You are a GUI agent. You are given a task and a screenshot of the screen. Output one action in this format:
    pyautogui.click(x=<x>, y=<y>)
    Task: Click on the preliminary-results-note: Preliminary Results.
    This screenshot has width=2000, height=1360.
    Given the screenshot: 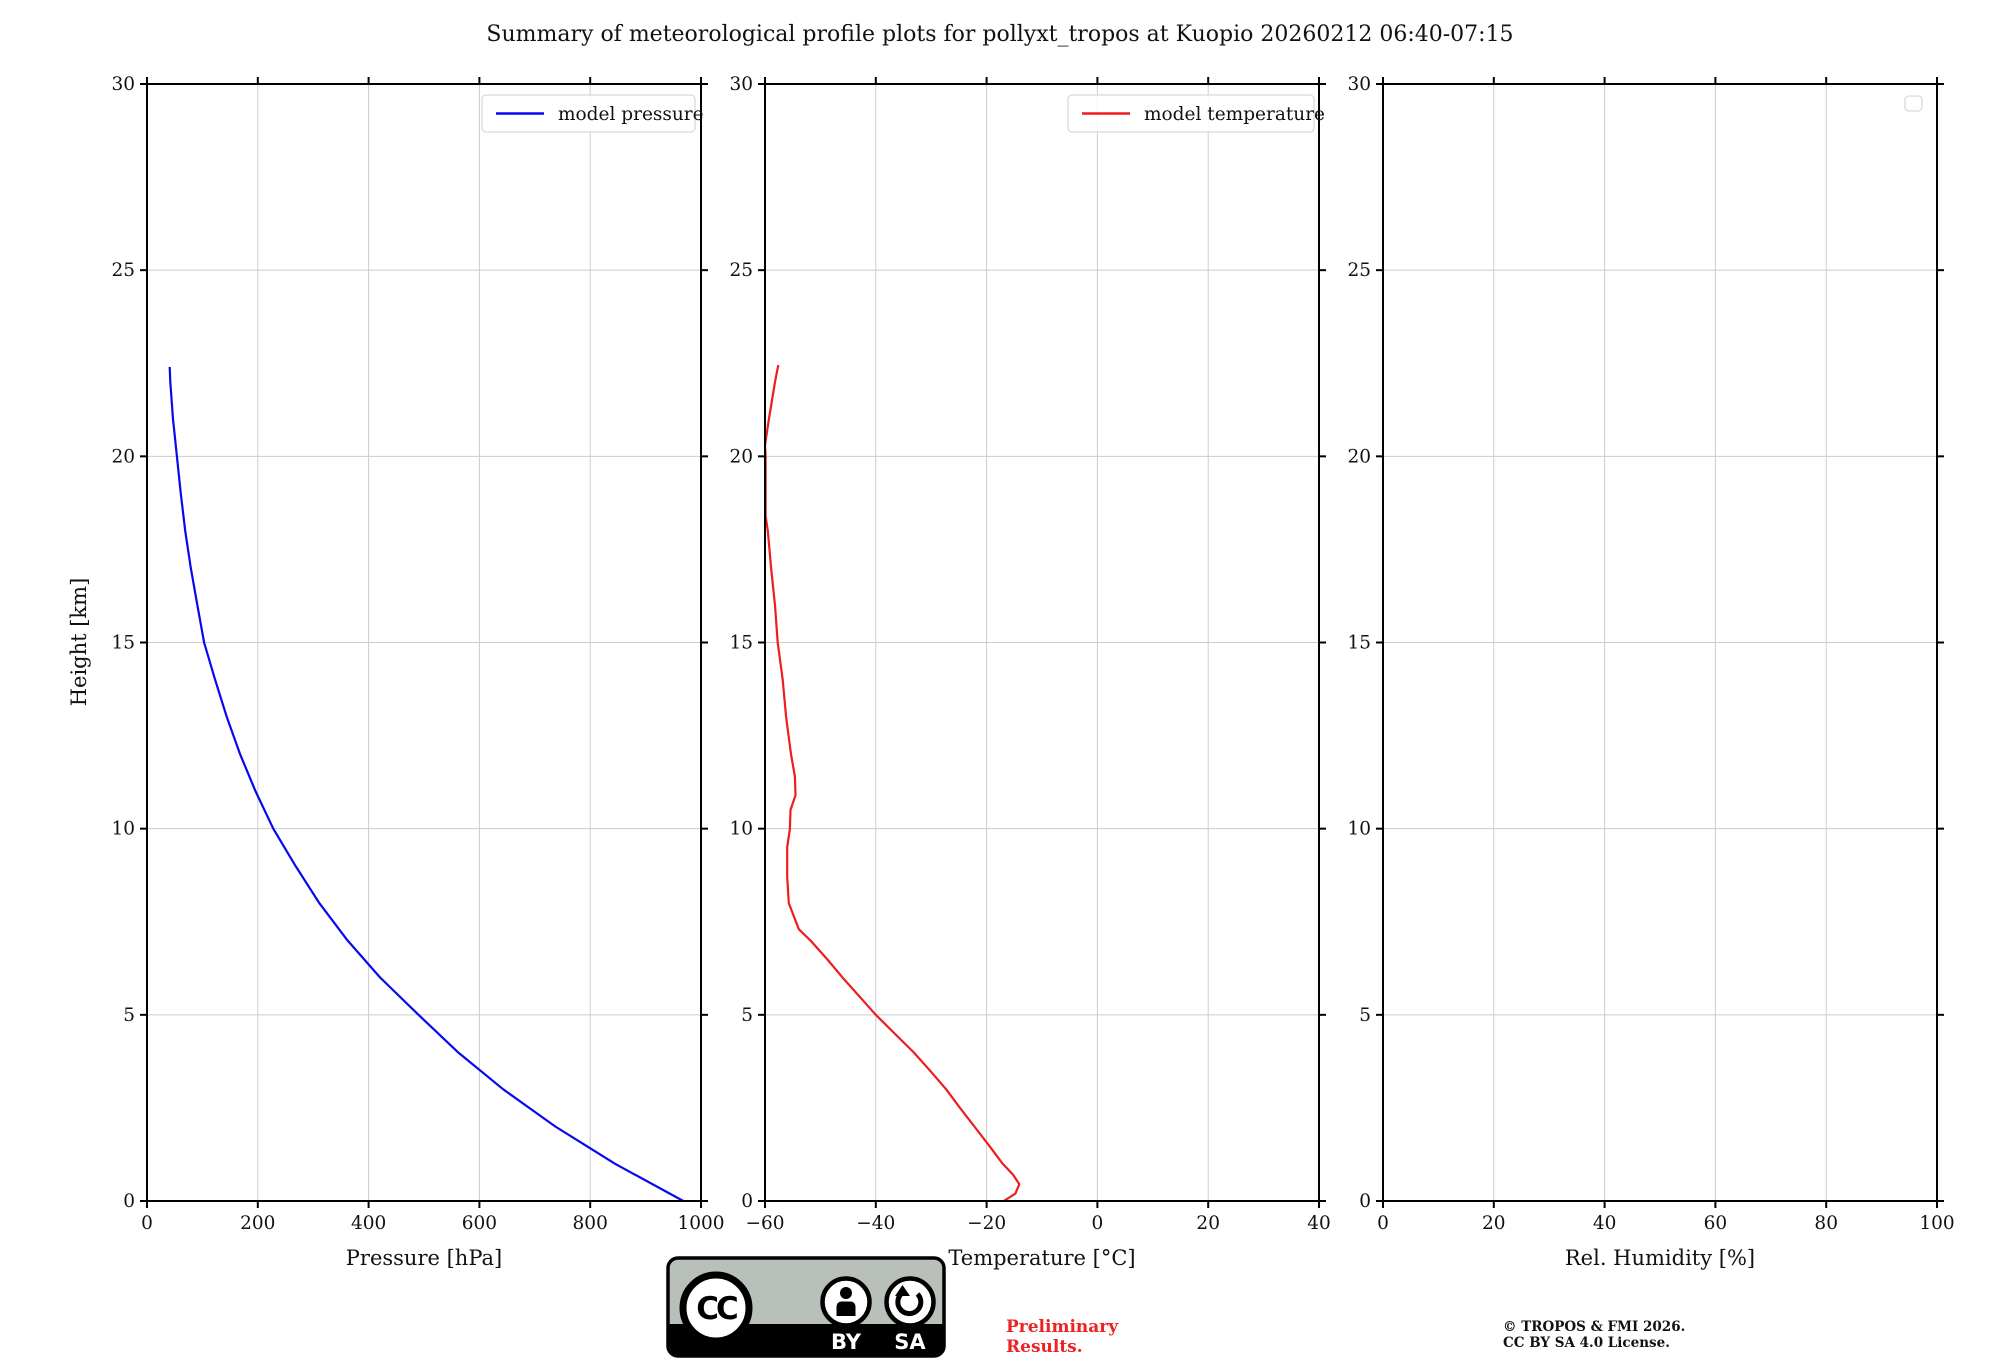 What is the action you would take?
    pyautogui.click(x=1062, y=1337)
    